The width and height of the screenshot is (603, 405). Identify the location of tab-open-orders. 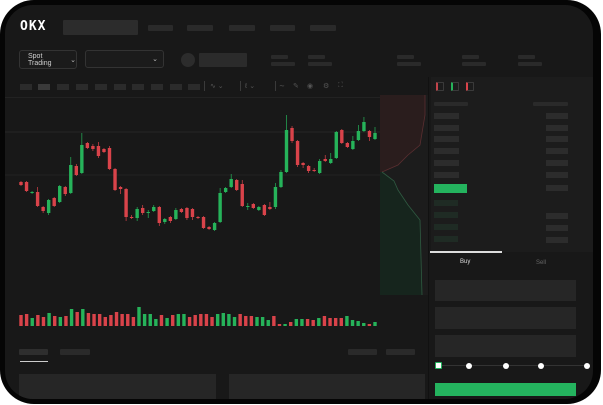
(33, 352).